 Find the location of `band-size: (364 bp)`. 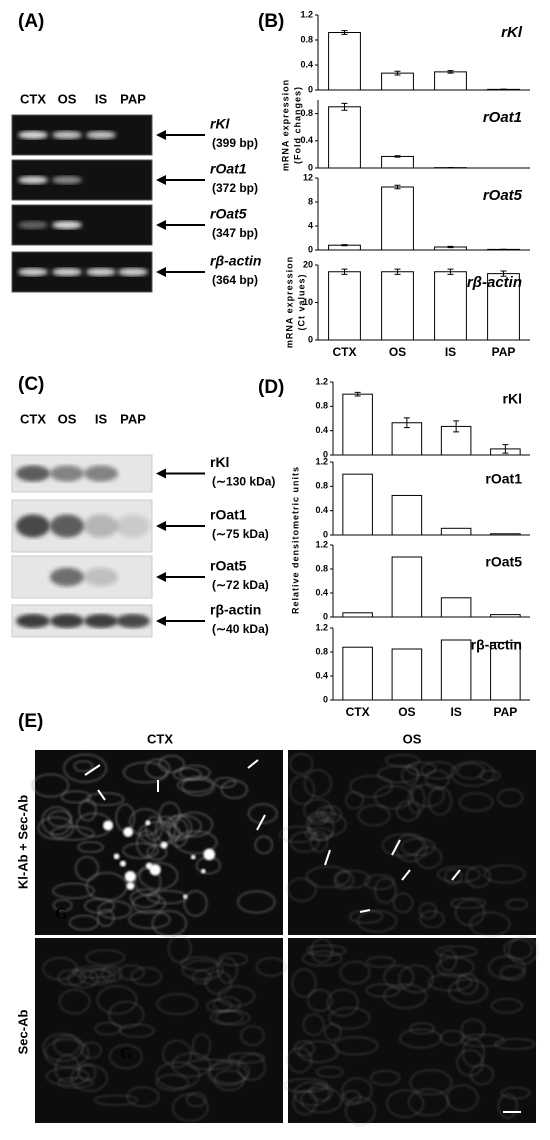

band-size: (364 bp) is located at coordinates (235, 280).